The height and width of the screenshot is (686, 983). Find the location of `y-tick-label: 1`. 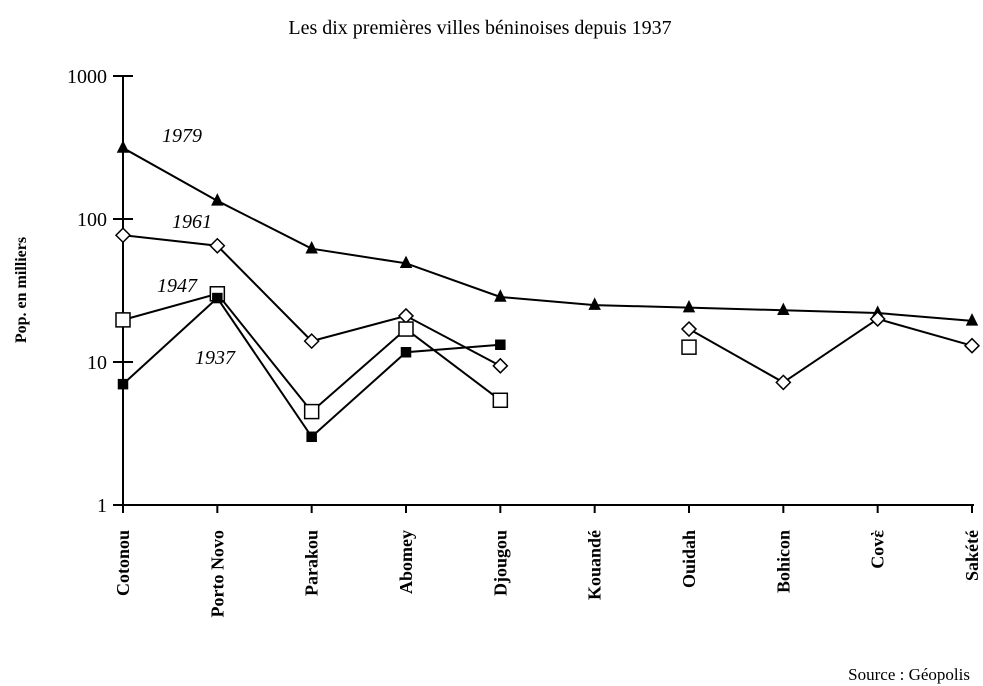

y-tick-label: 1 is located at coordinates (102, 506).